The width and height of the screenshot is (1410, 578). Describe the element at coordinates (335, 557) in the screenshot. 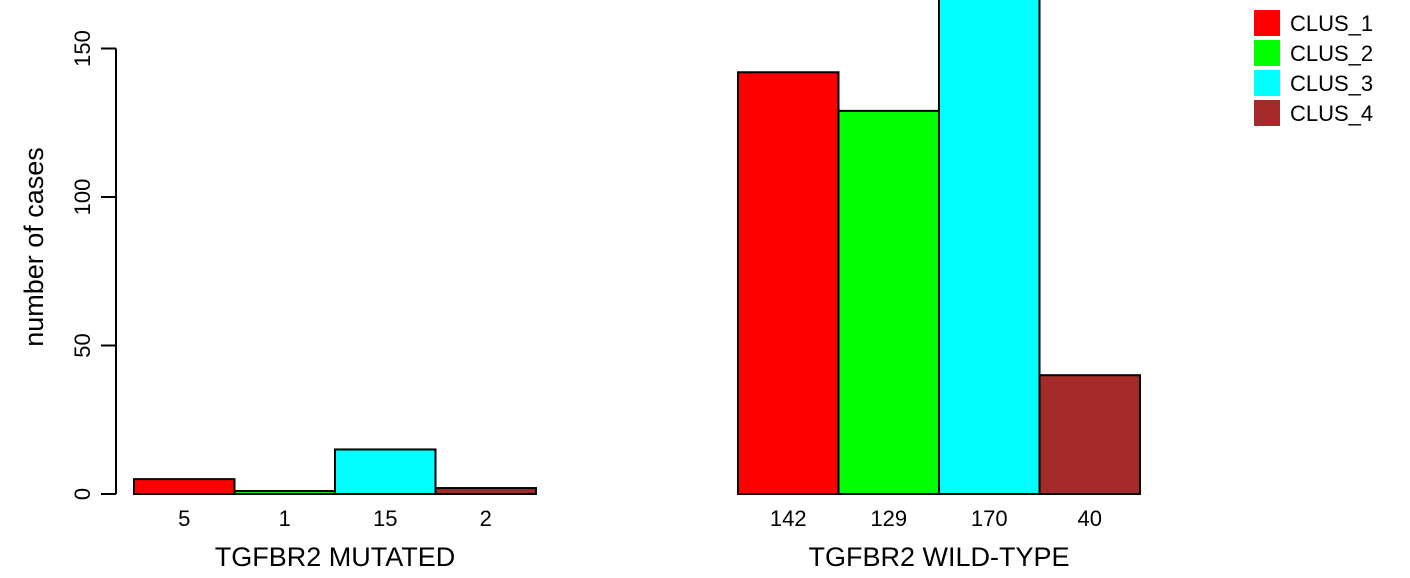

I see `group-label: TGFBR2 MUTATED` at that location.